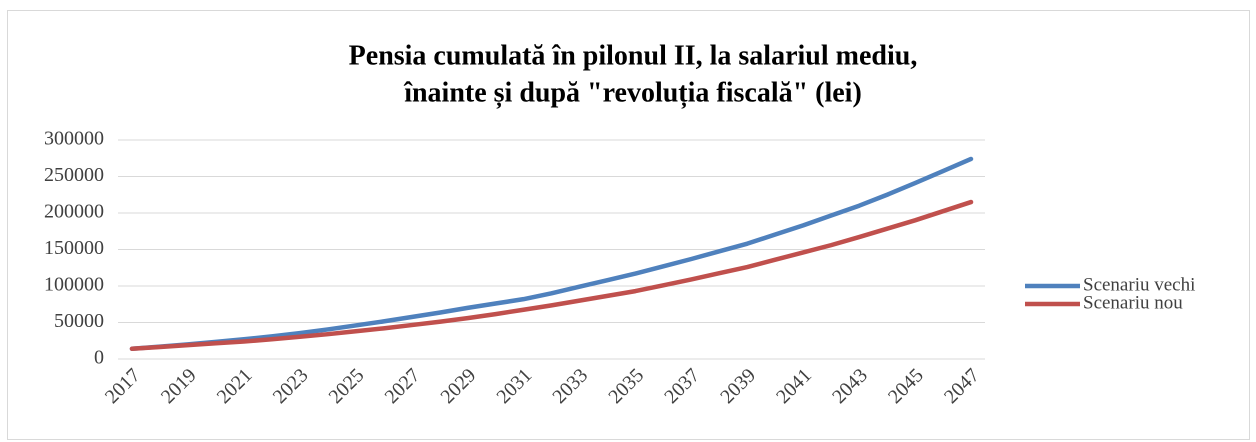 This screenshot has height=442, width=1256. I want to click on y-tick-label: 0, so click(99, 358).